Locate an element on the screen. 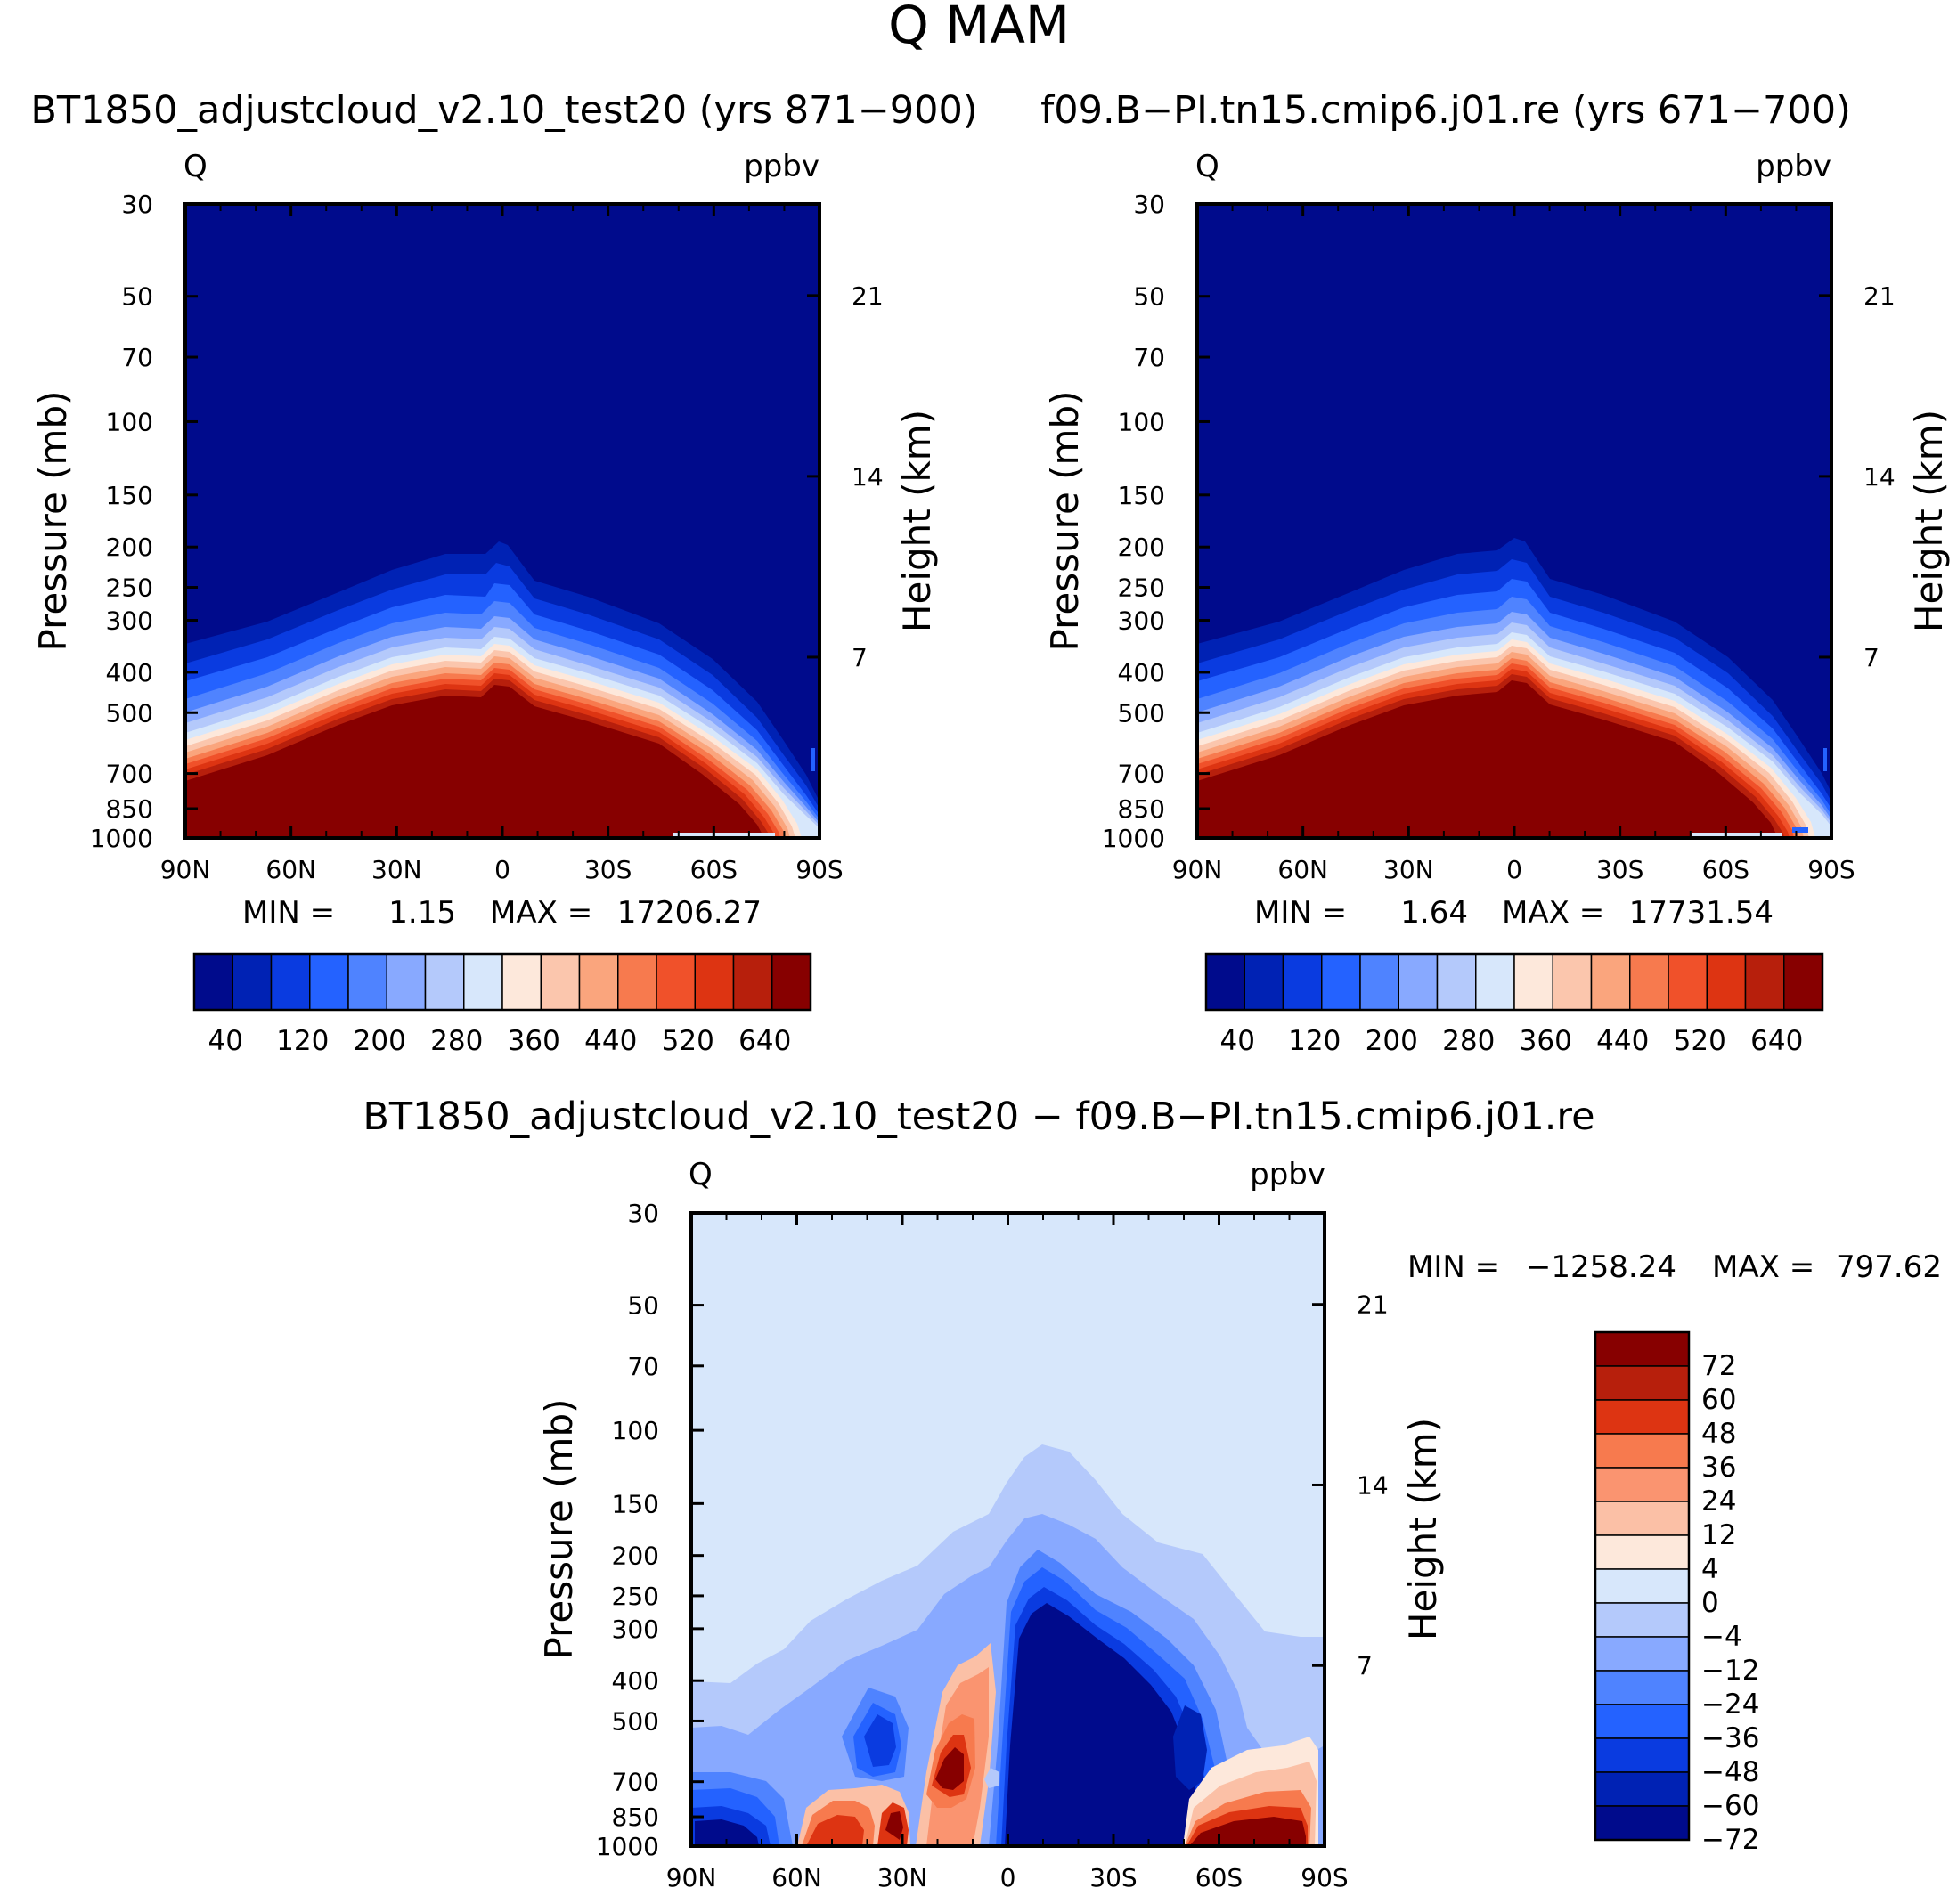 The image size is (1957, 1904). panel-2-contour-band is located at coordinates (1487, 759).